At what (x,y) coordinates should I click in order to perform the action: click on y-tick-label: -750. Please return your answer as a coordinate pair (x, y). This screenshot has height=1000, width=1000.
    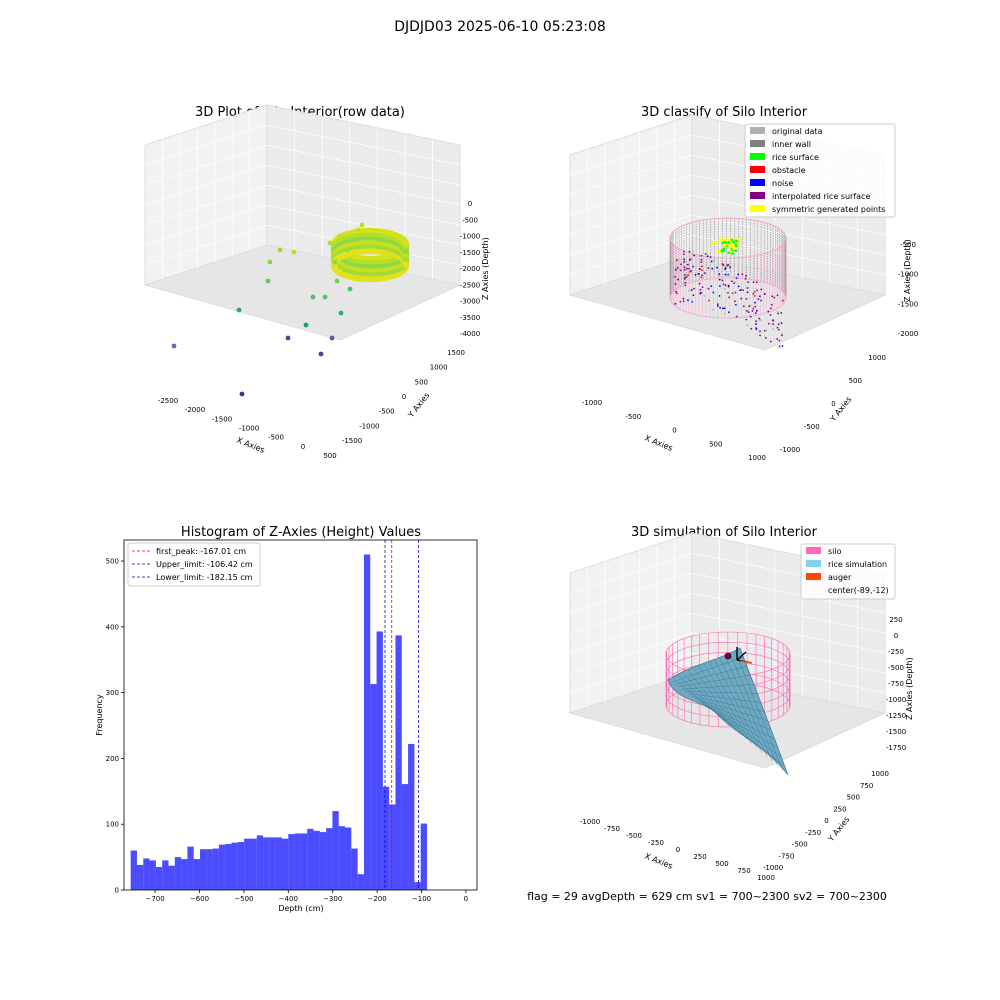
    Looking at the image, I should click on (786, 856).